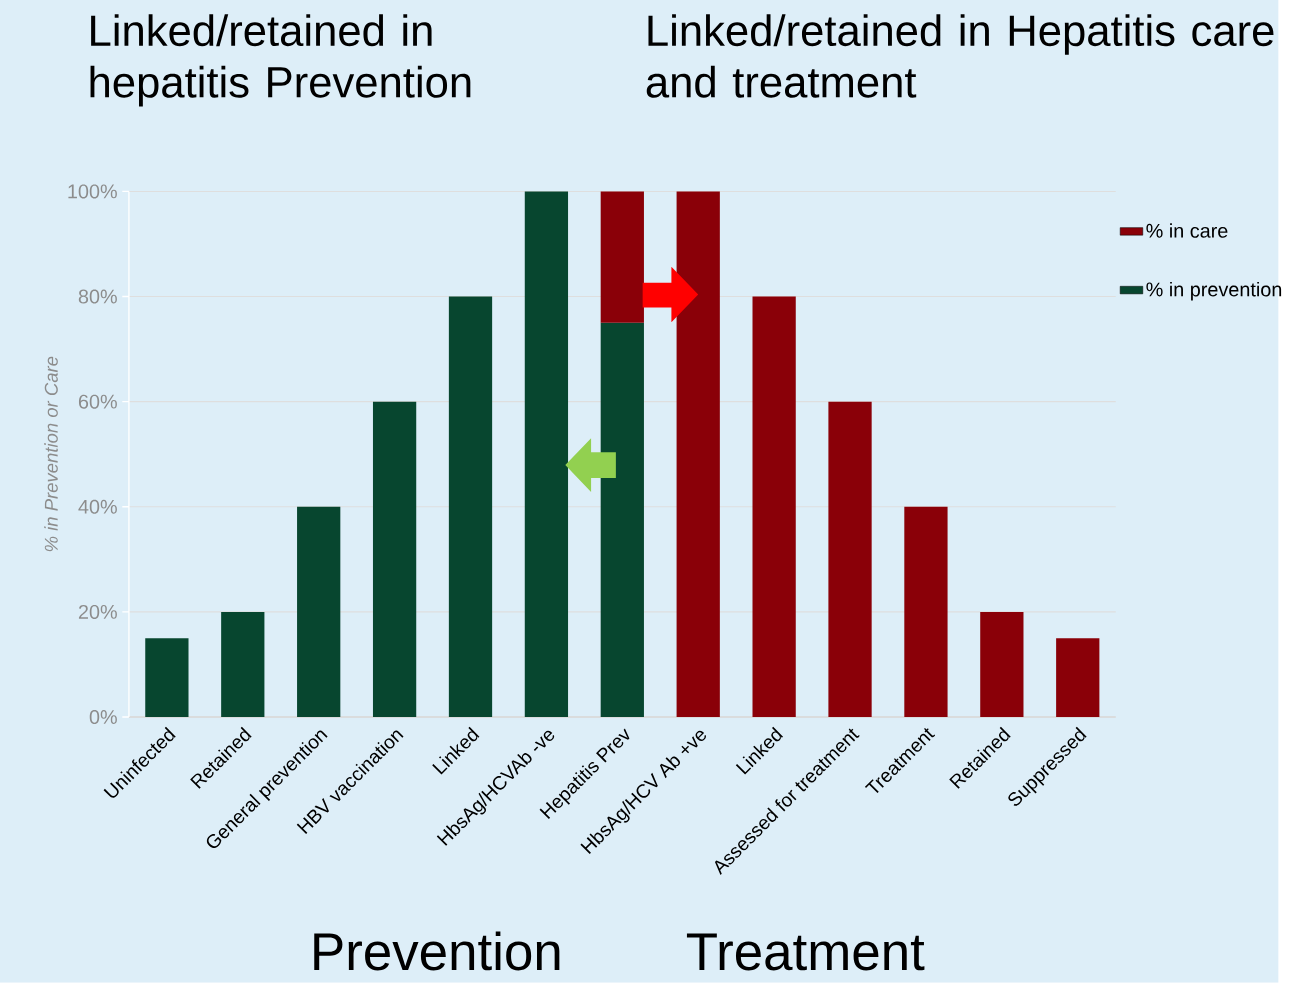 This screenshot has height=983, width=1289. What do you see at coordinates (103, 717) in the screenshot?
I see `y-tick-label: 0%` at bounding box center [103, 717].